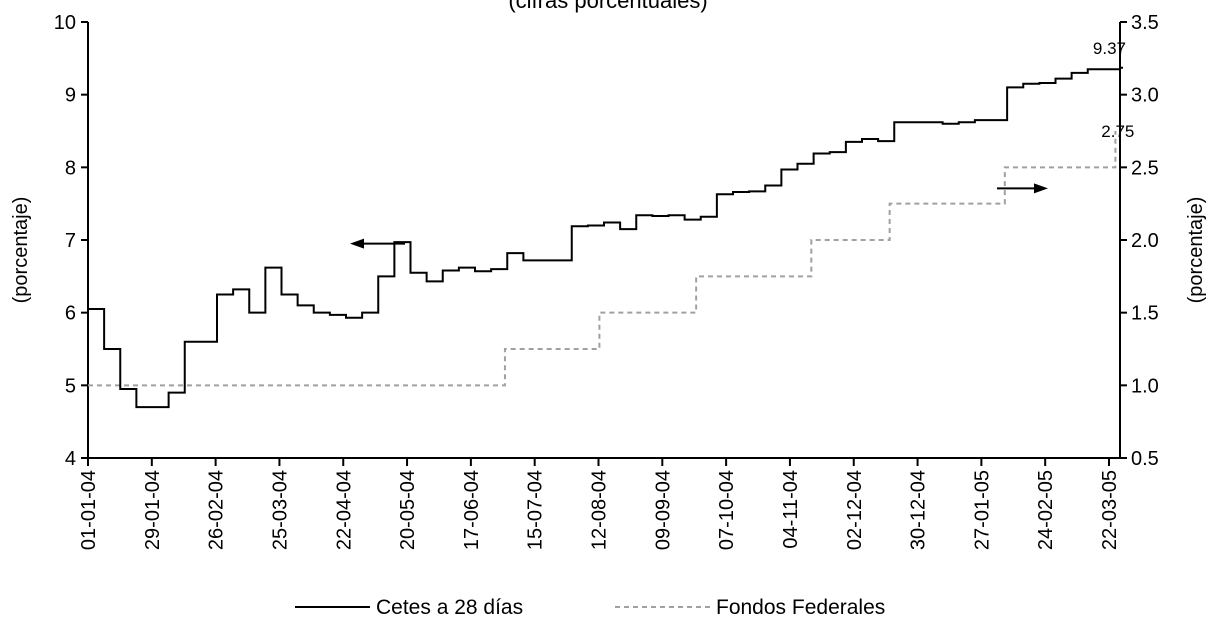 The width and height of the screenshot is (1215, 619). Describe the element at coordinates (1041, 188) in the screenshot. I see `arrow-right-head` at that location.